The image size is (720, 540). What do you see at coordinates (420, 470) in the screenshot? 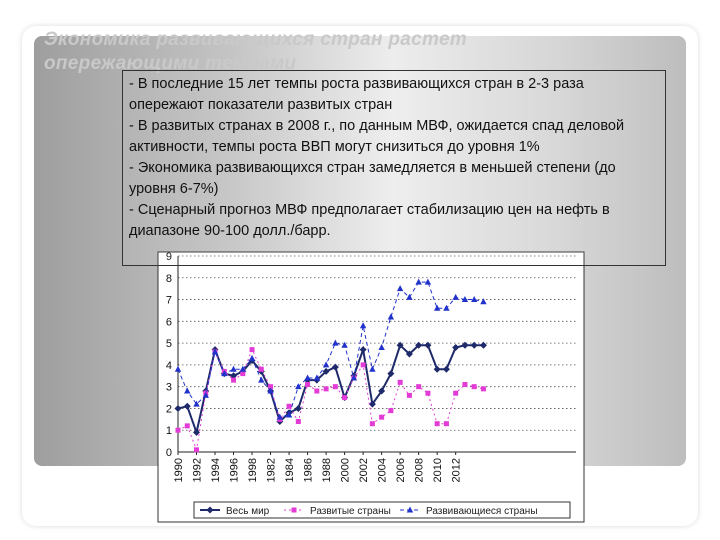
I see `x-tick-label: 2008` at bounding box center [420, 470].